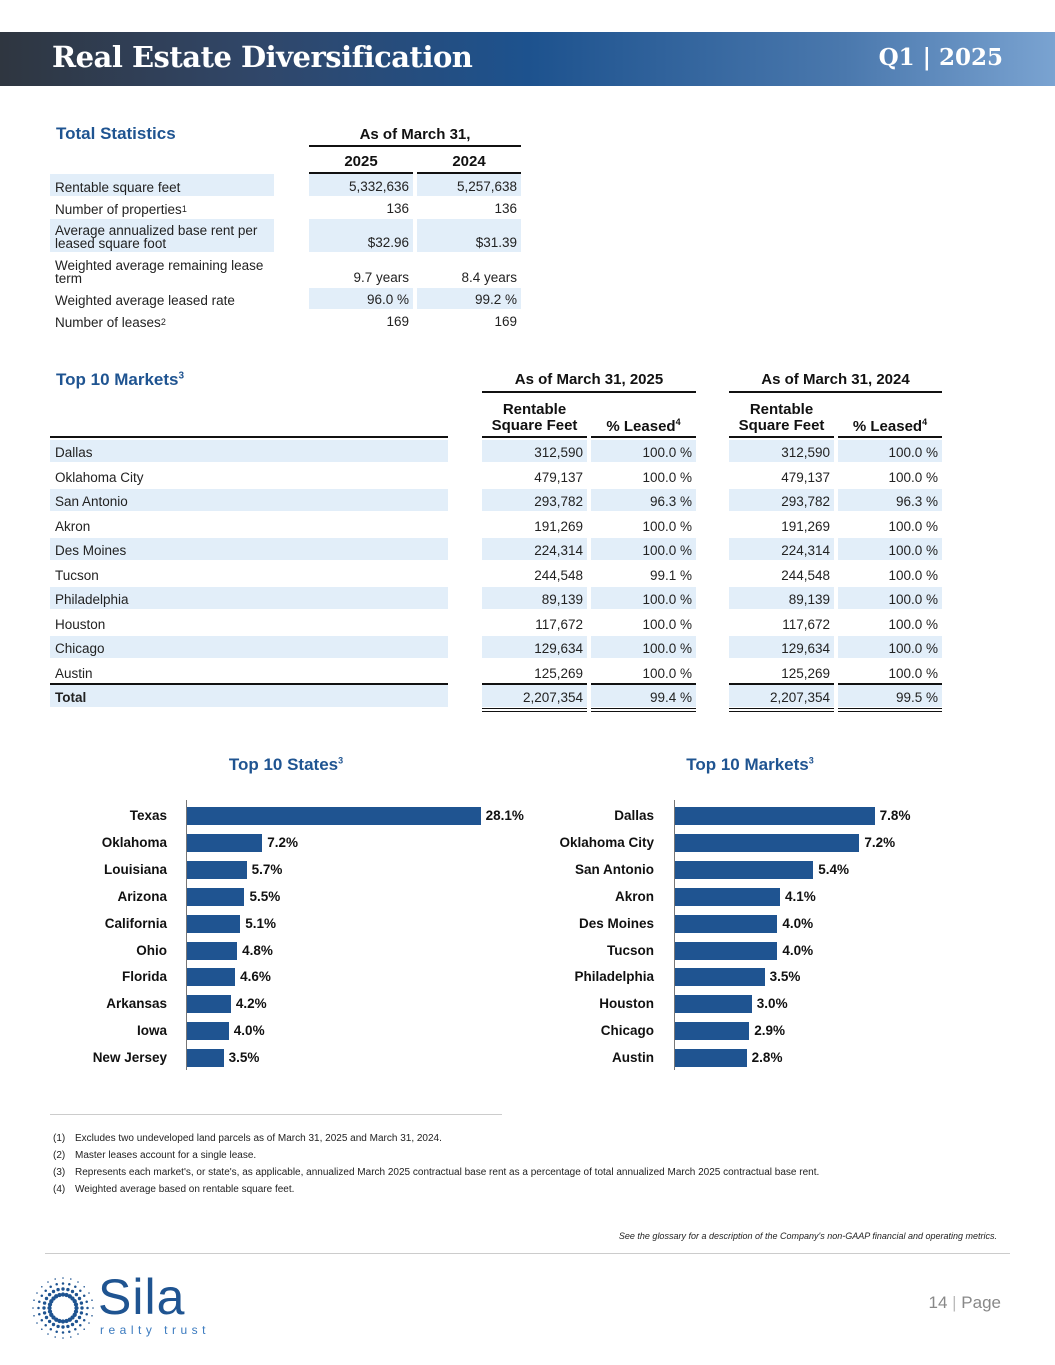  I want to click on page-indicator: 14 | Page, so click(964, 1302).